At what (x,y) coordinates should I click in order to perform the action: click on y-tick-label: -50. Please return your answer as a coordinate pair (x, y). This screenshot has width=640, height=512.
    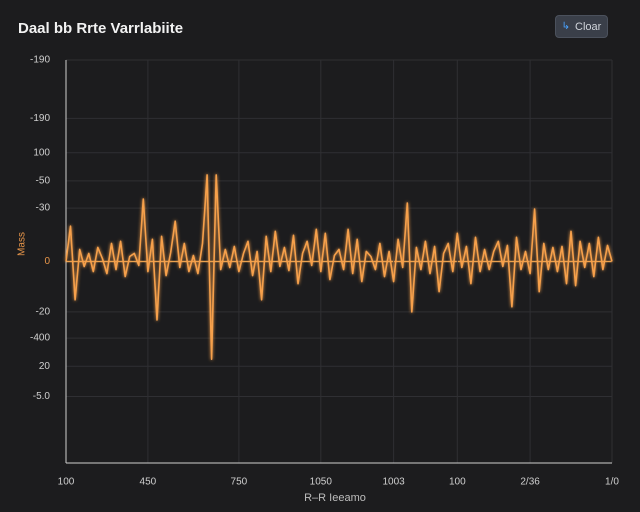
    Looking at the image, I should click on (43, 181).